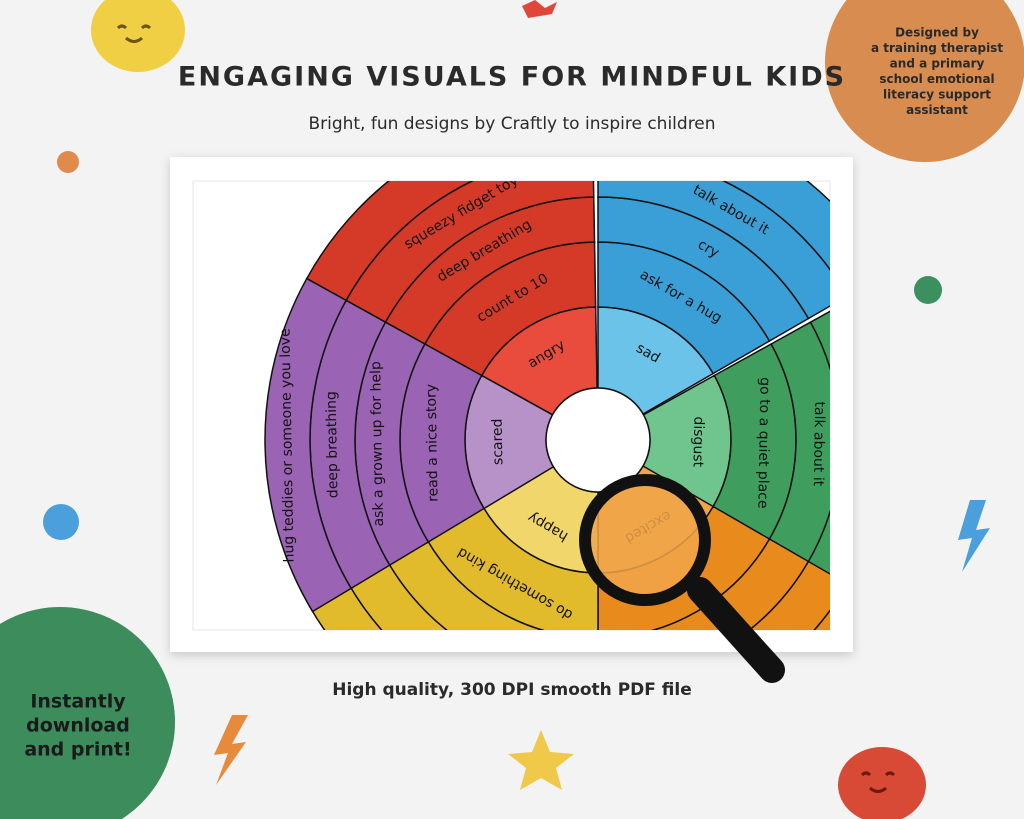 Image resolution: width=1024 pixels, height=819 pixels. What do you see at coordinates (498, 441) in the screenshot?
I see `emotion-label: scared` at bounding box center [498, 441].